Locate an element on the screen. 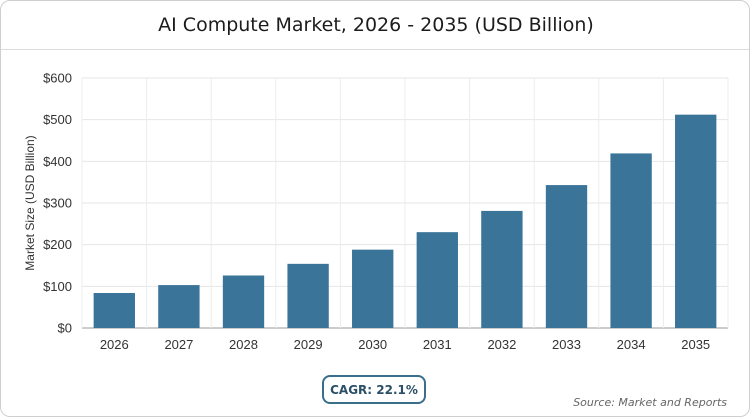  y-tick-label: $500 is located at coordinates (57, 119).